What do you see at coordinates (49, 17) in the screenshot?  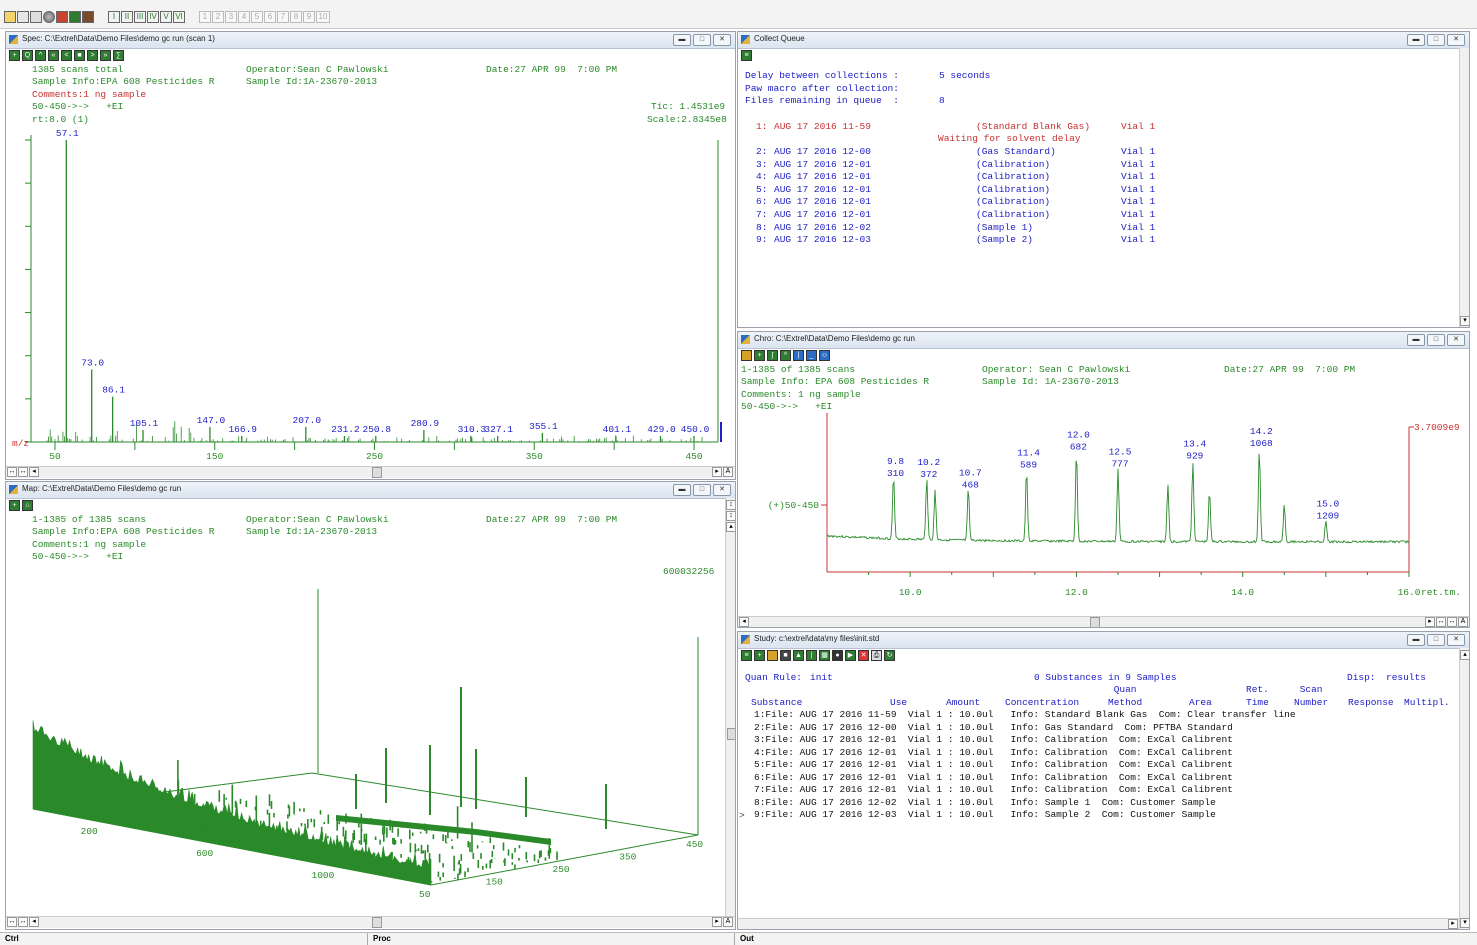 I see `globe-icon` at bounding box center [49, 17].